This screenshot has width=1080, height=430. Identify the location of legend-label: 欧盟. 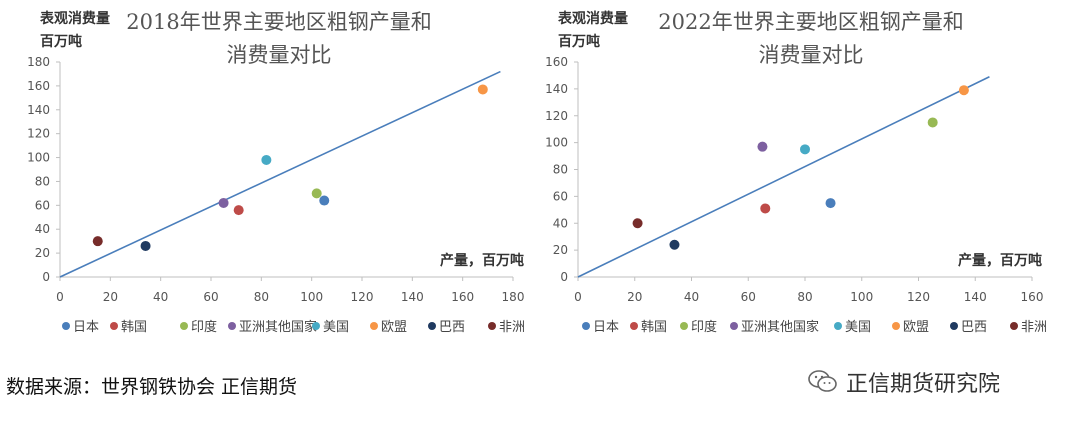
(916, 327).